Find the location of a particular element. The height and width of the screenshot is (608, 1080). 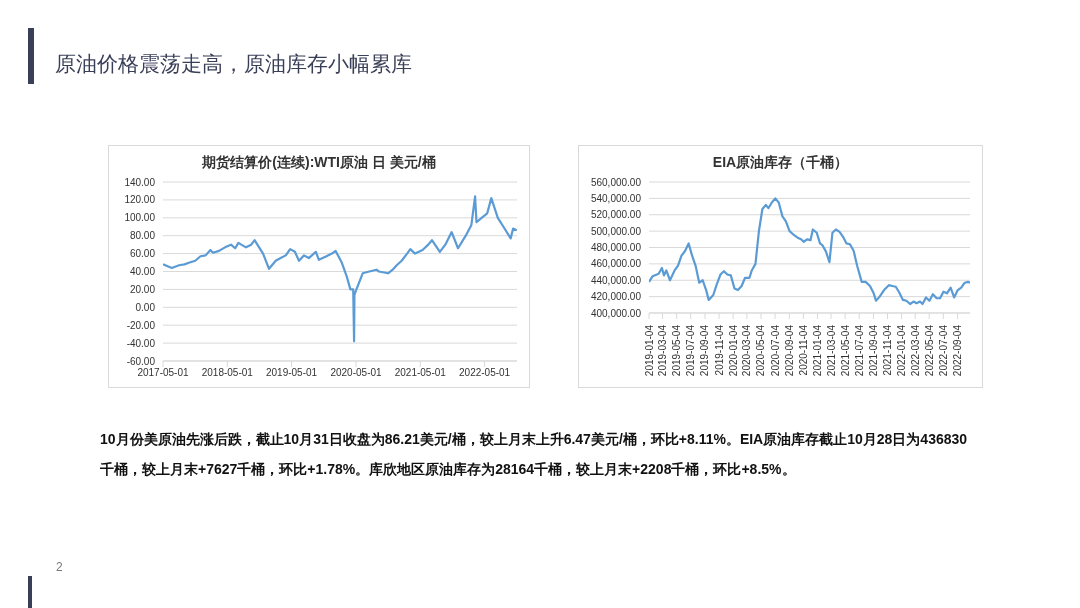

x-tick-label: 2019-11-04 is located at coordinates (719, 350).